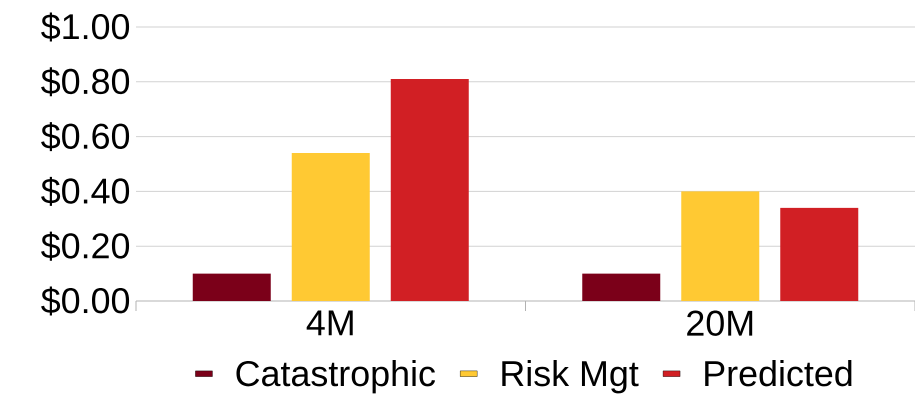 The image size is (915, 419). I want to click on legend-label: Risk Mgt, so click(570, 377).